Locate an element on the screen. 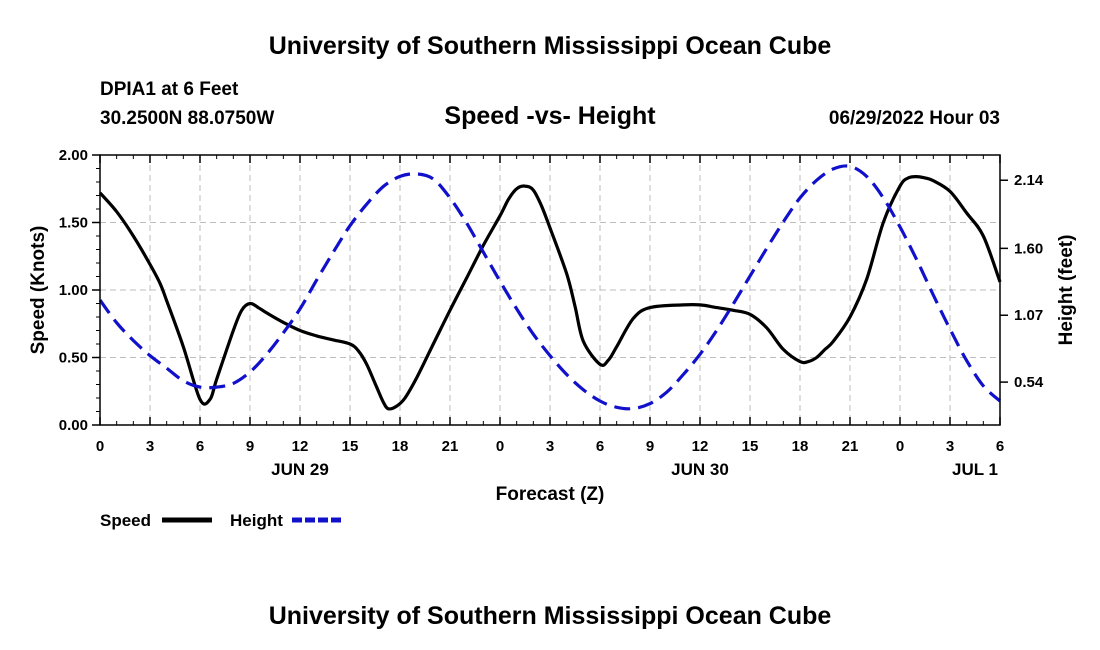 This screenshot has height=650, width=1100. y-right-tick-label: 1.07 is located at coordinates (1028, 315).